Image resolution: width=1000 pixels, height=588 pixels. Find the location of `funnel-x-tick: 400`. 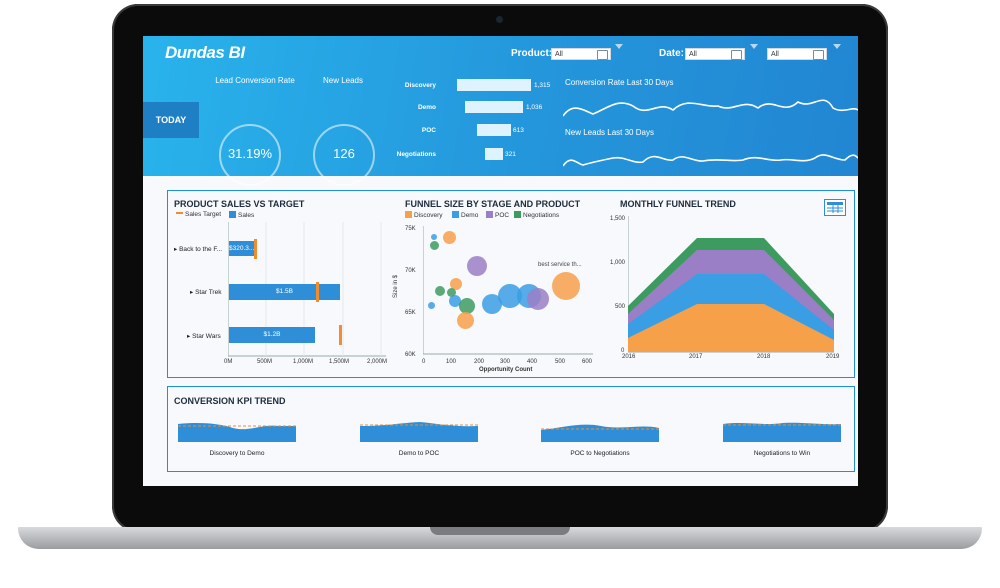

funnel-x-tick: 400 is located at coordinates (532, 362).